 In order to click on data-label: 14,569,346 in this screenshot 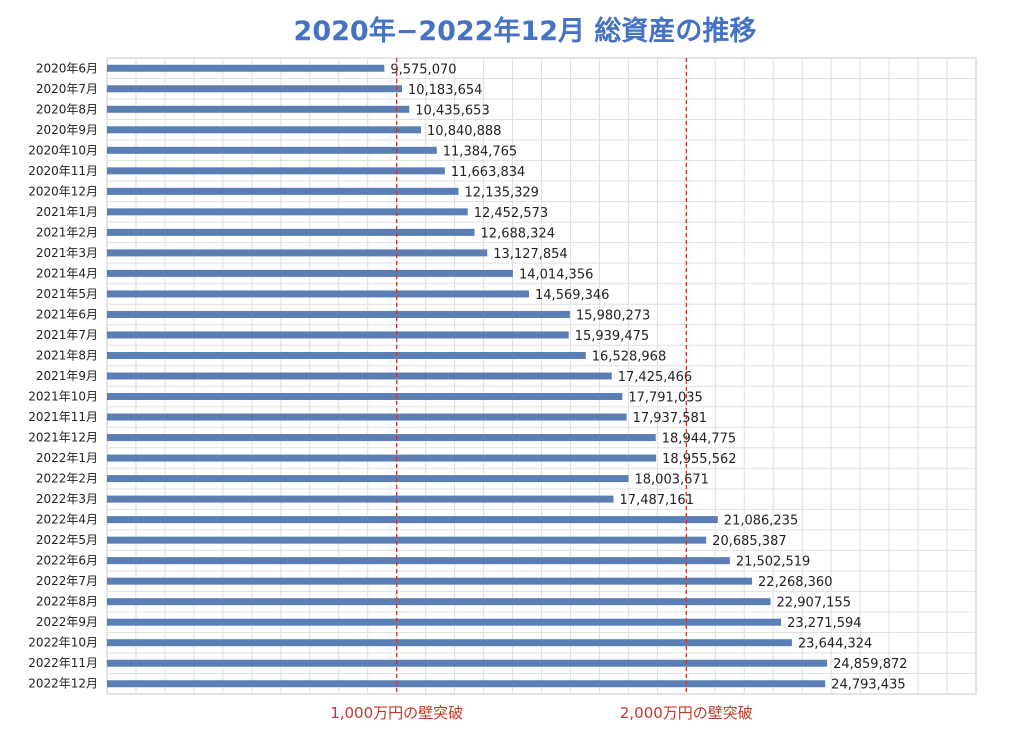, I will do `click(572, 295)`.